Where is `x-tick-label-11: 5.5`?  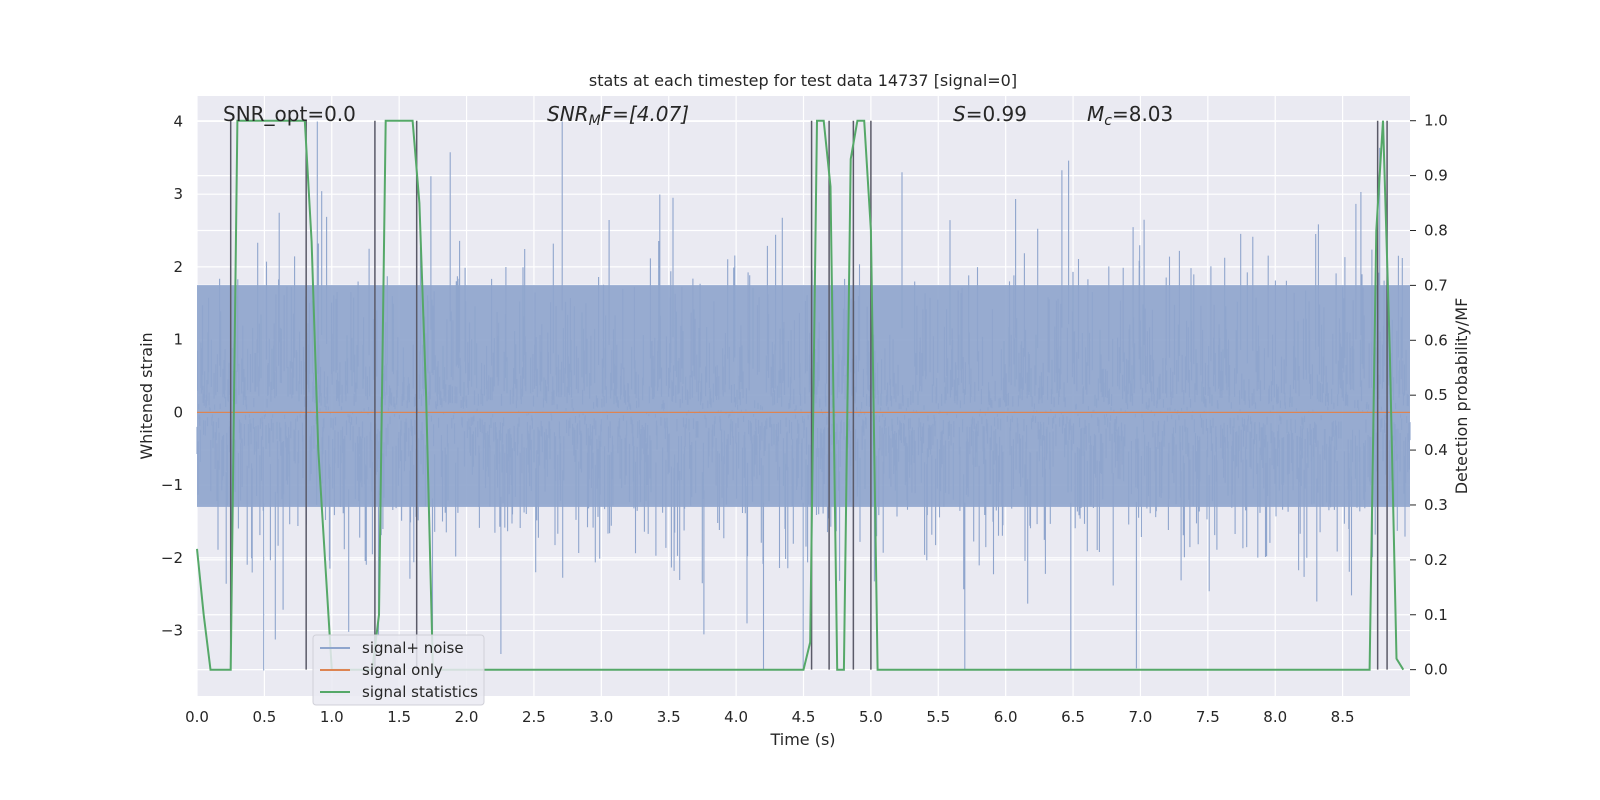 x-tick-label-11: 5.5 is located at coordinates (938, 717).